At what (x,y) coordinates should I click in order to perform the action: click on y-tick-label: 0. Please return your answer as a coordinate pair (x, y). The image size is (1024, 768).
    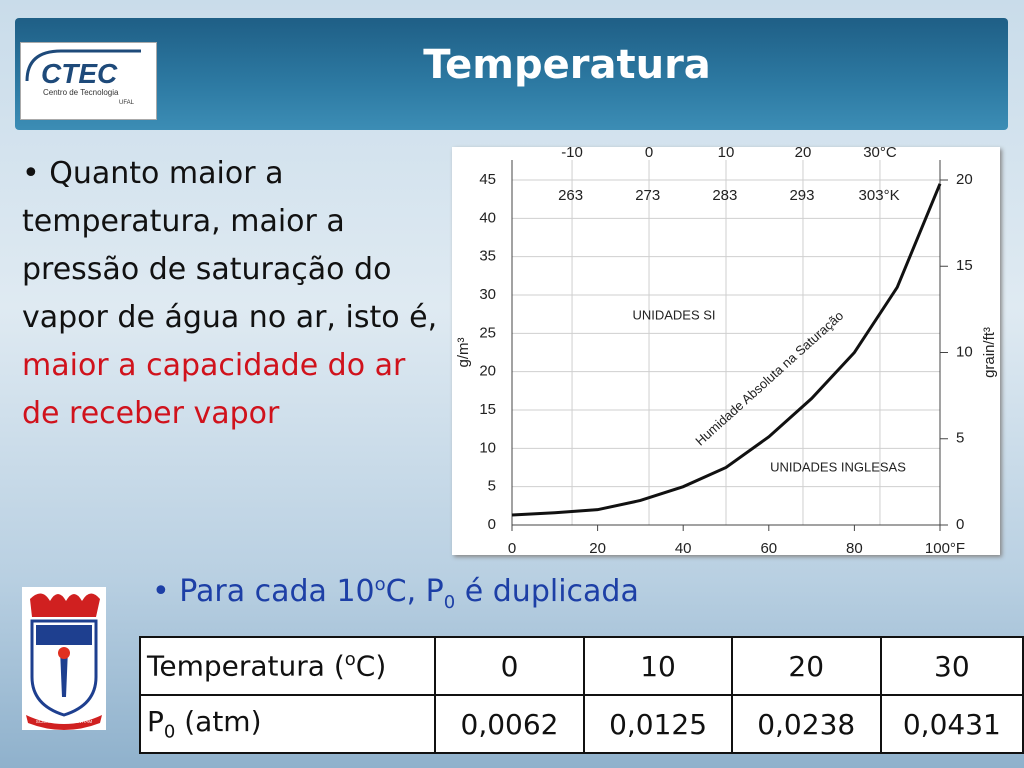
    Looking at the image, I should click on (492, 524).